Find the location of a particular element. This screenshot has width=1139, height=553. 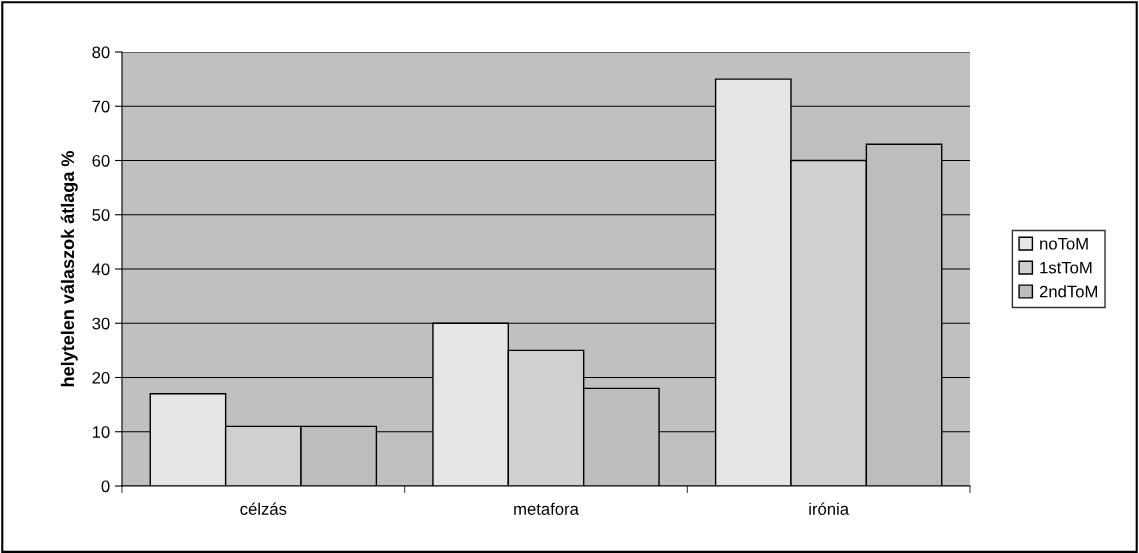

y-axis-title: helytelen válaszok átlaga % is located at coordinates (69, 269).